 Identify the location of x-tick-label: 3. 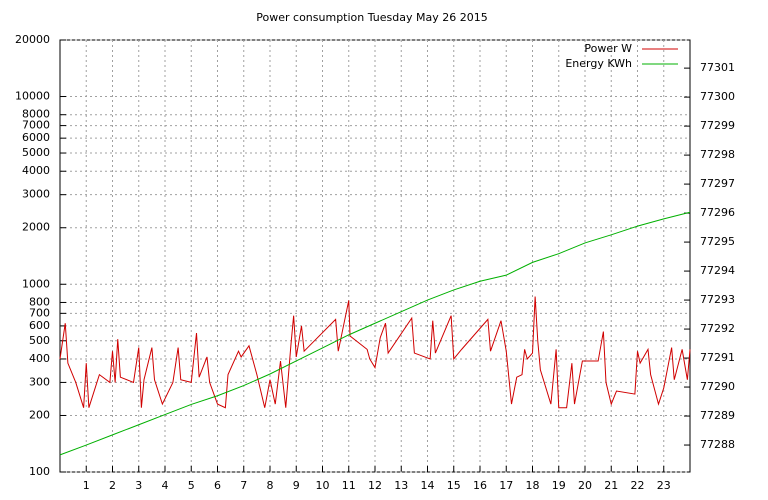
(138, 485).